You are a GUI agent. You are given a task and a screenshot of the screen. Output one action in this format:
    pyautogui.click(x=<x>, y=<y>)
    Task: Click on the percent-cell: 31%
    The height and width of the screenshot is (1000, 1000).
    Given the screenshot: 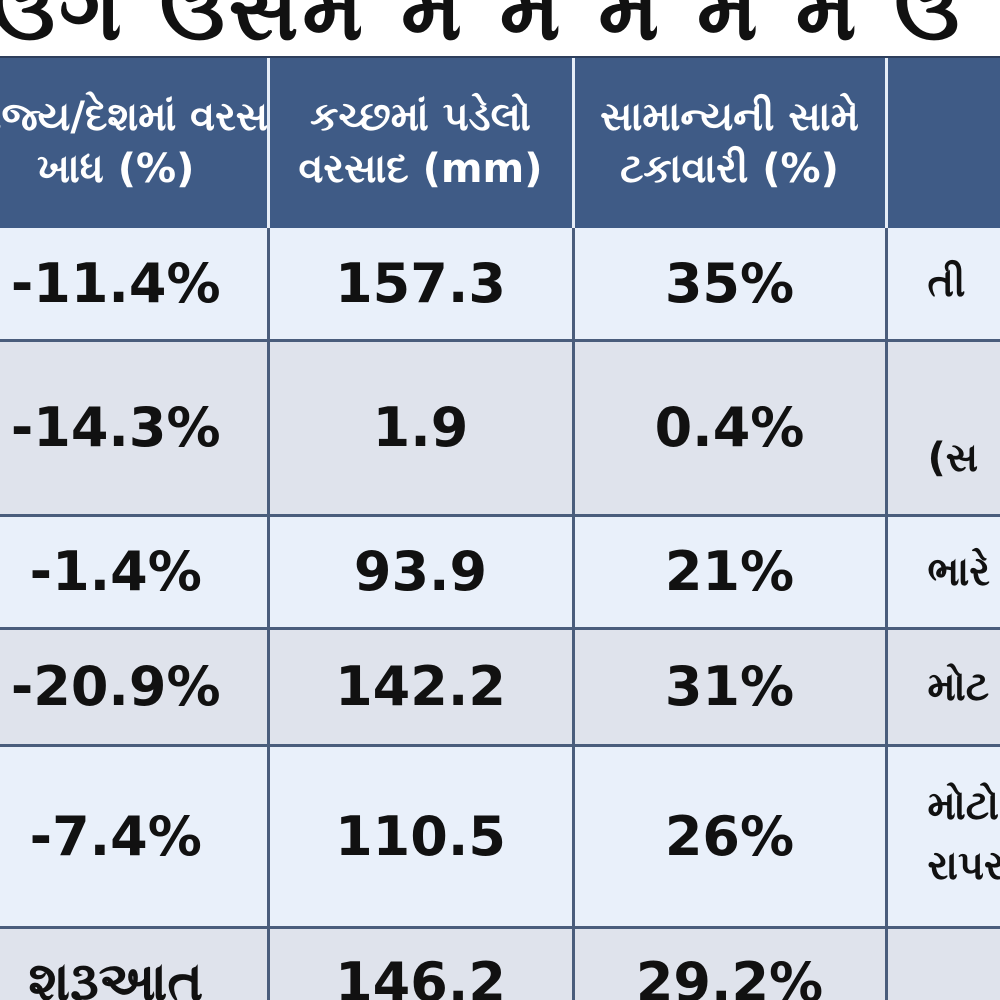 What is the action you would take?
    pyautogui.click(x=730, y=687)
    